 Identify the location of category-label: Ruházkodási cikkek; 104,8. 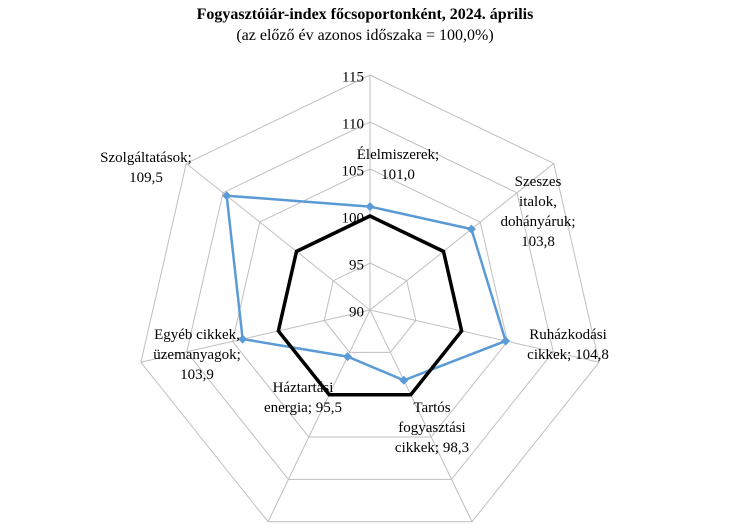
(568, 345).